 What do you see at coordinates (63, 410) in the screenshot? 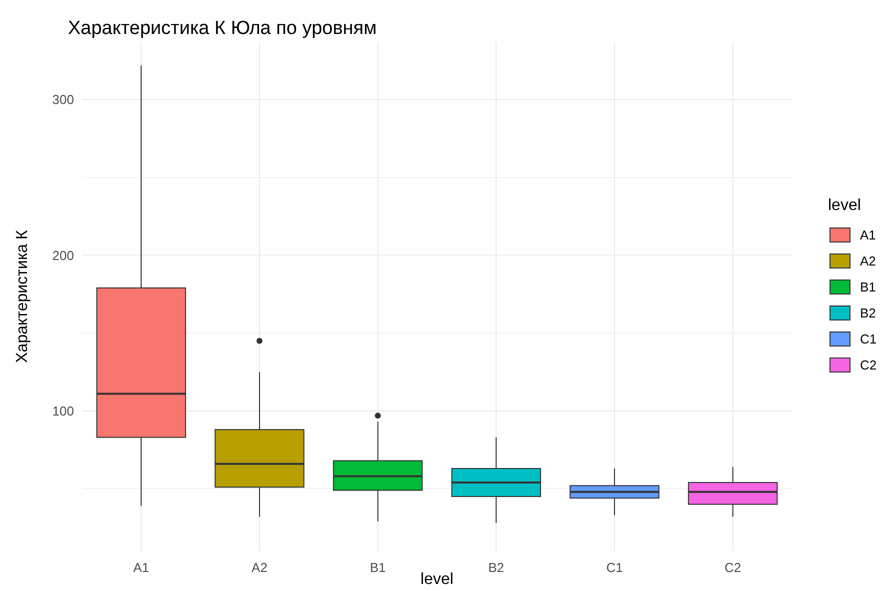
I see `y-tick-label: 100` at bounding box center [63, 410].